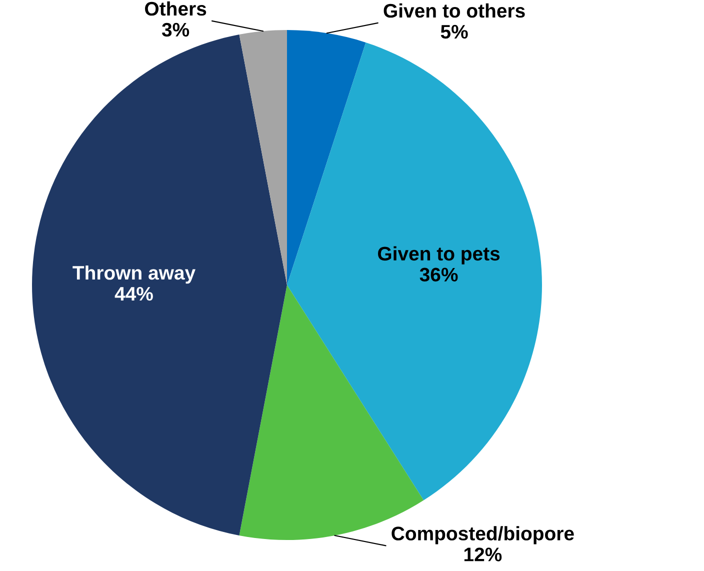  I want to click on data-label: 5%, so click(454, 31).